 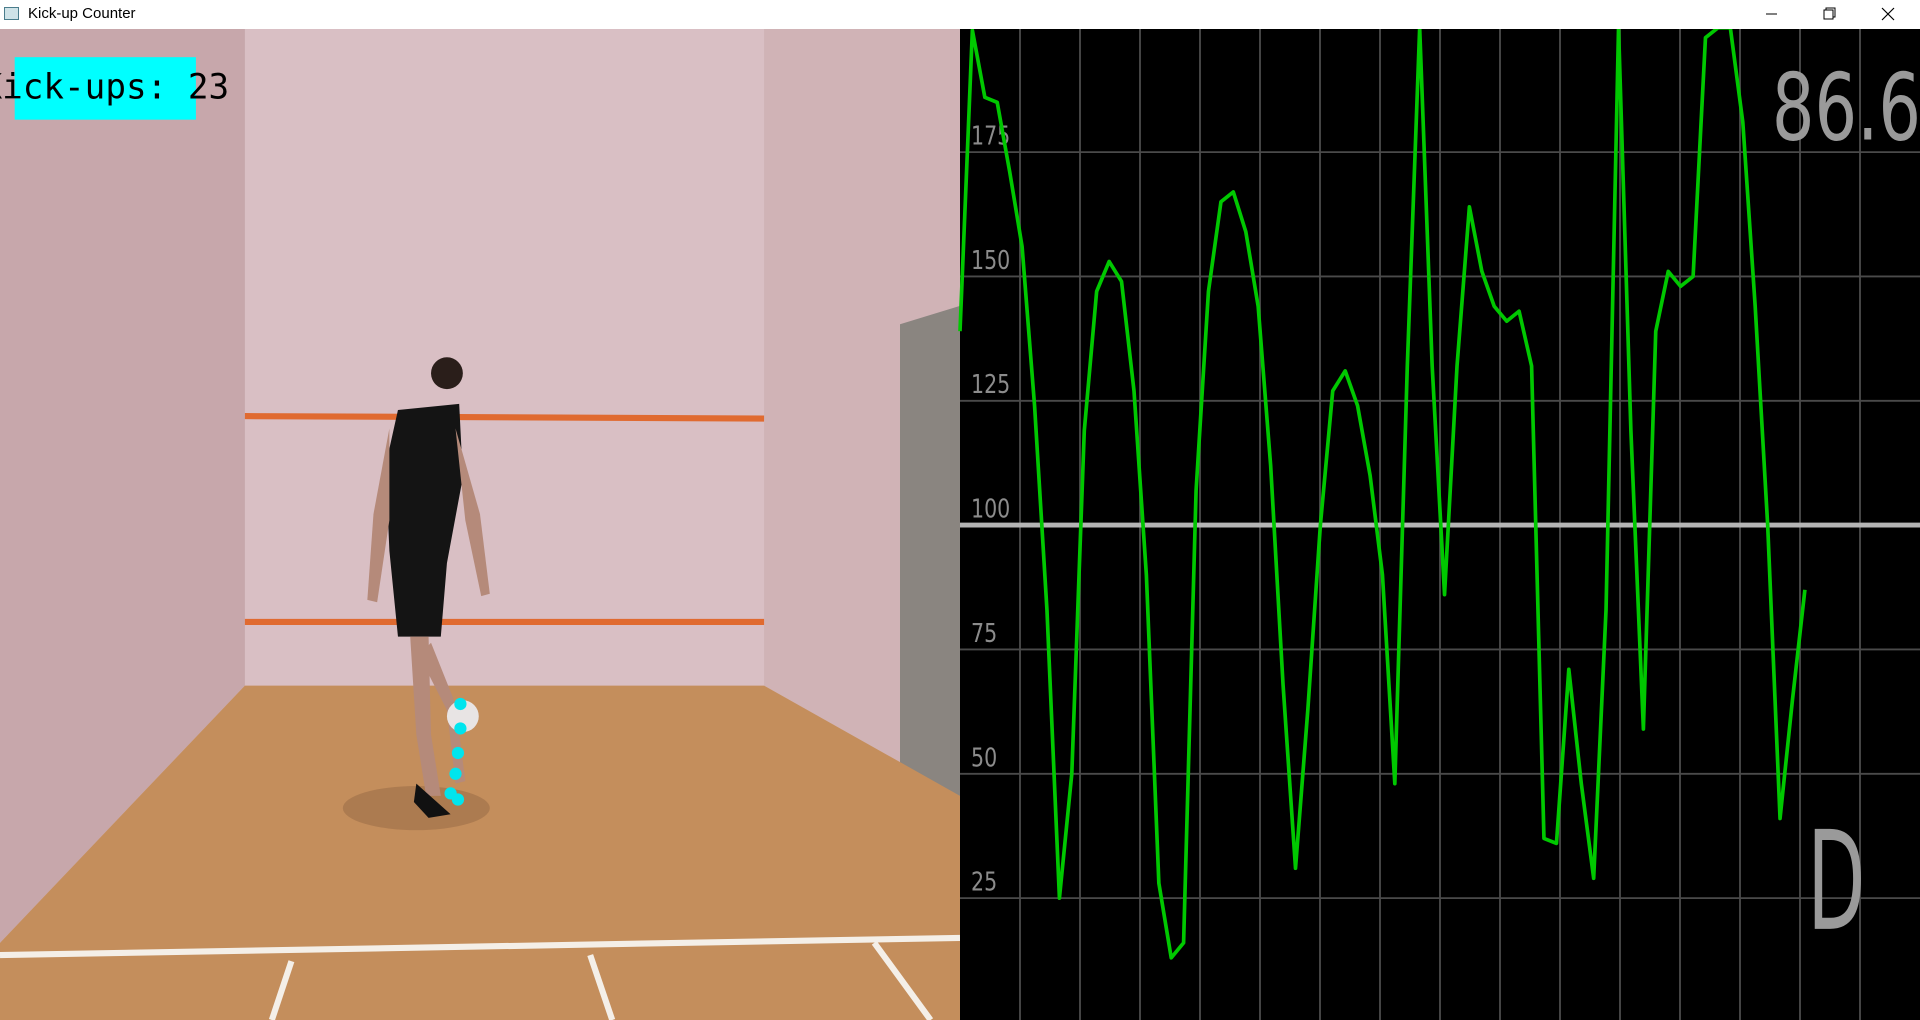 I want to click on kickup-counter: Kick-ups: 23, so click(x=114, y=88).